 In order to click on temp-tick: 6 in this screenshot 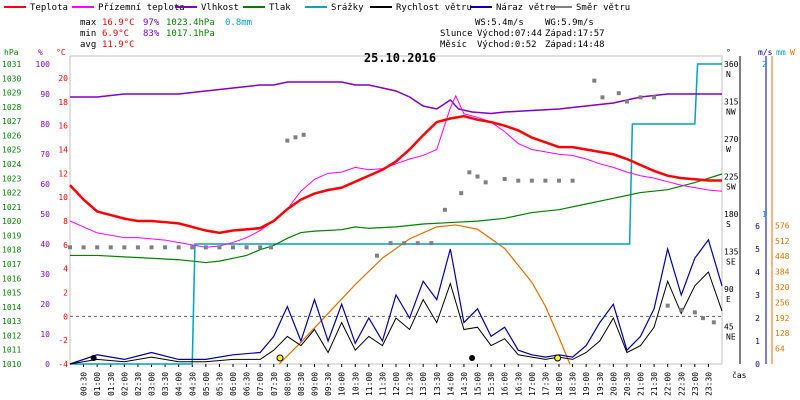, I will do `click(65, 245)`.